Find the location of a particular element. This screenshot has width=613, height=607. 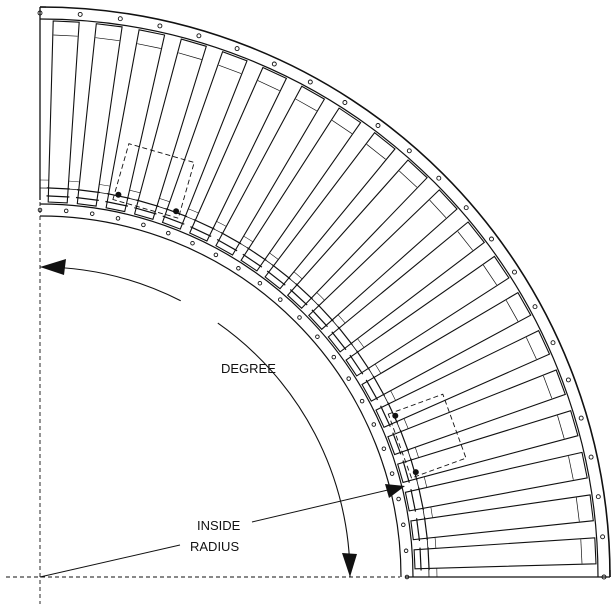

degree-arc-lower is located at coordinates (284, 450).